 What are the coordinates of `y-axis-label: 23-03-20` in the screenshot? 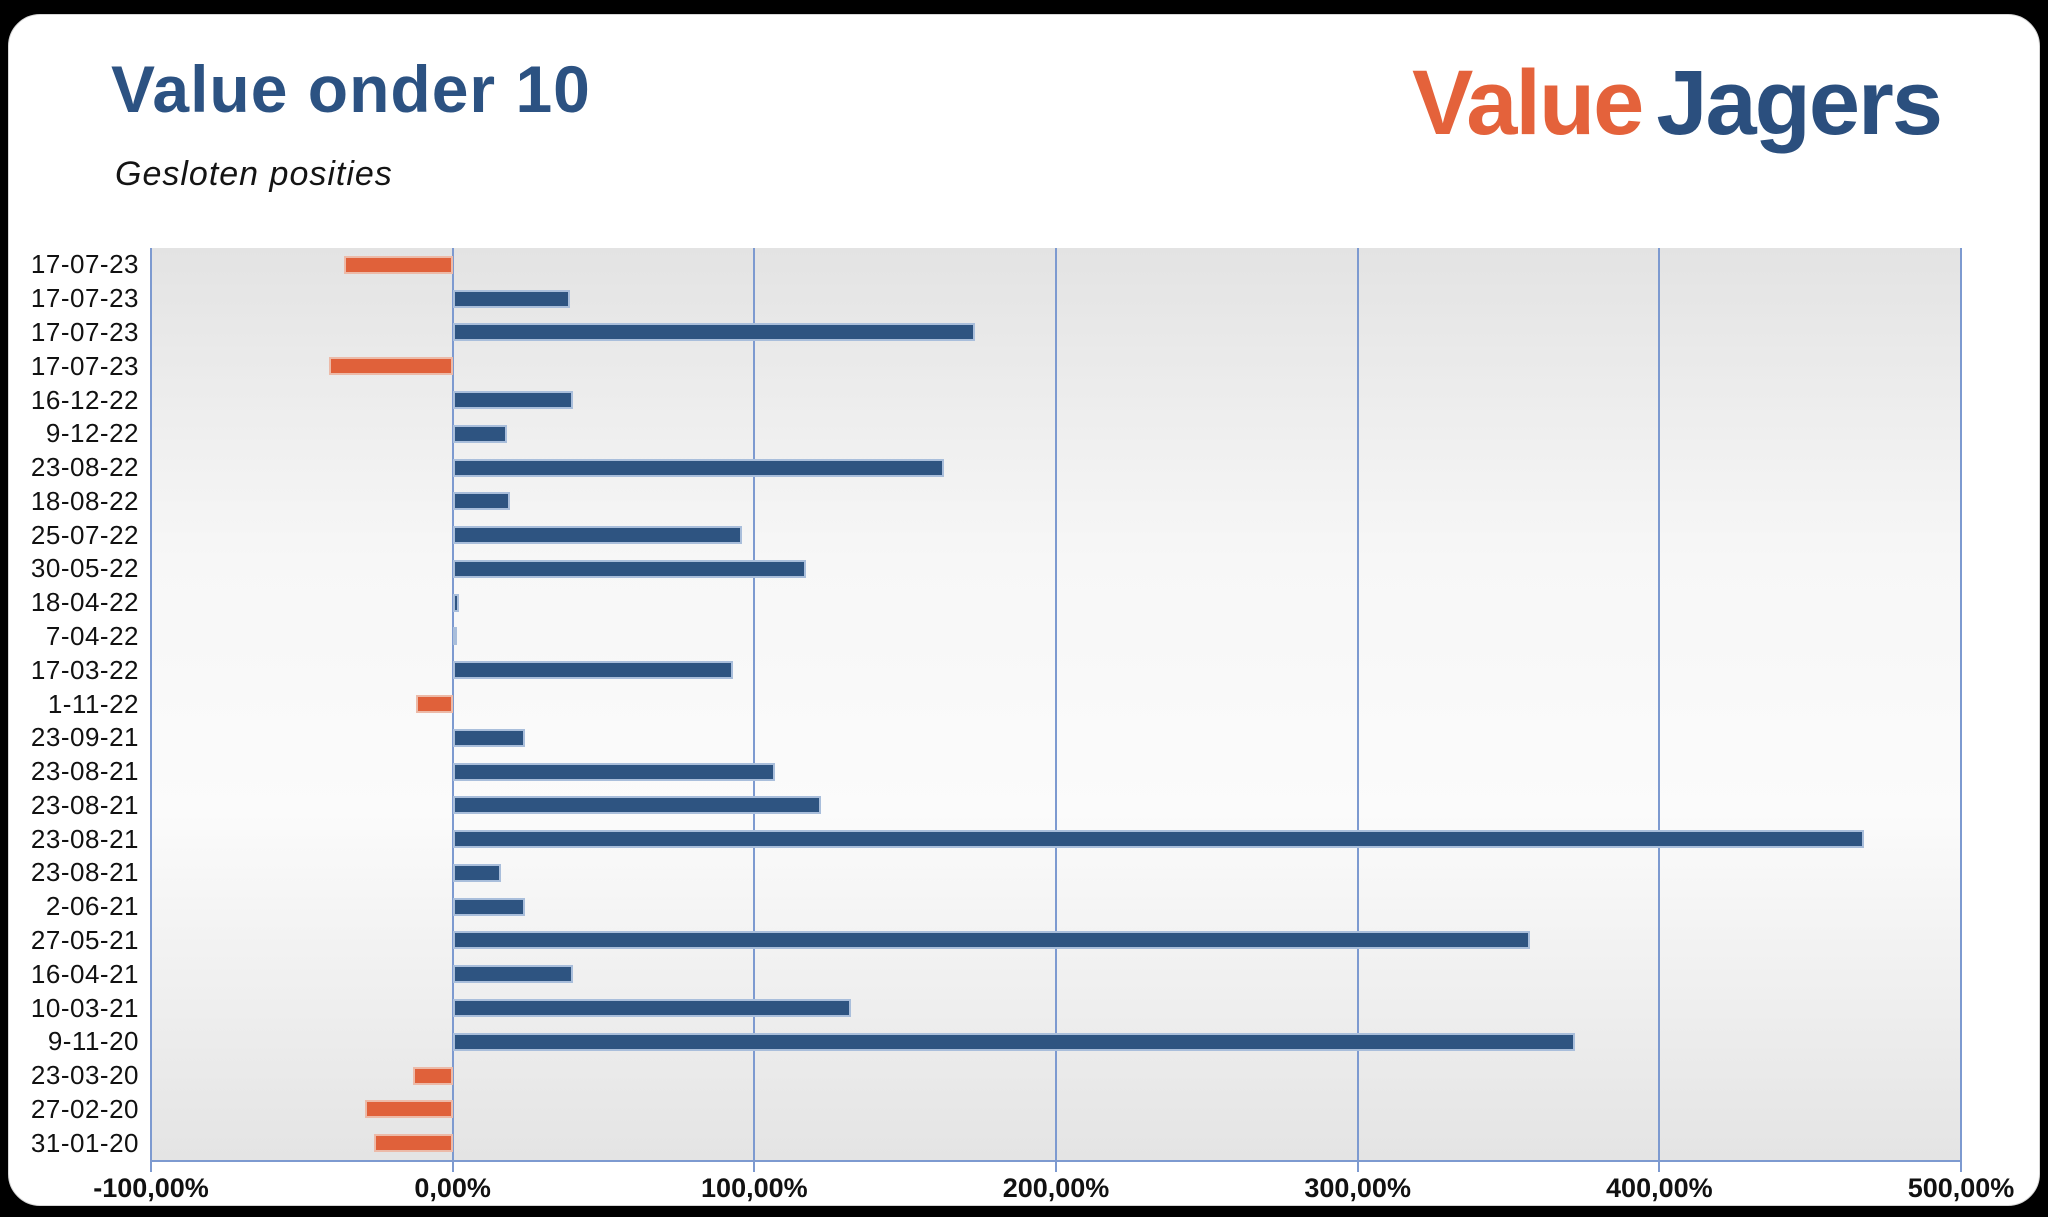 It's located at (84, 1075).